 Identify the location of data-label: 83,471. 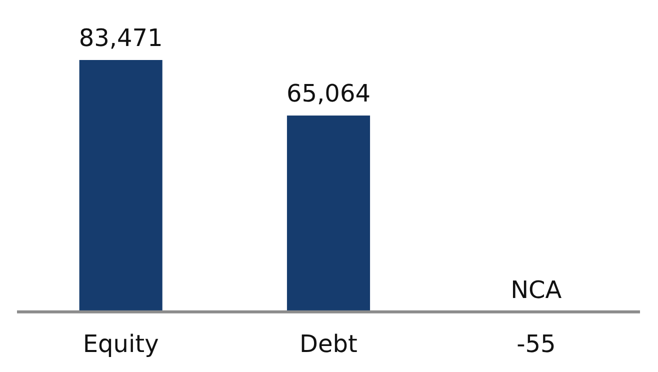
(120, 38).